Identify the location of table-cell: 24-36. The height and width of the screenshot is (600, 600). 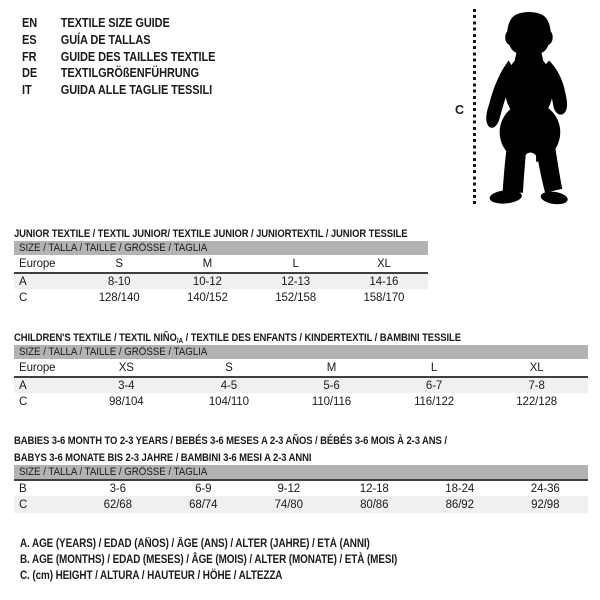
(545, 488).